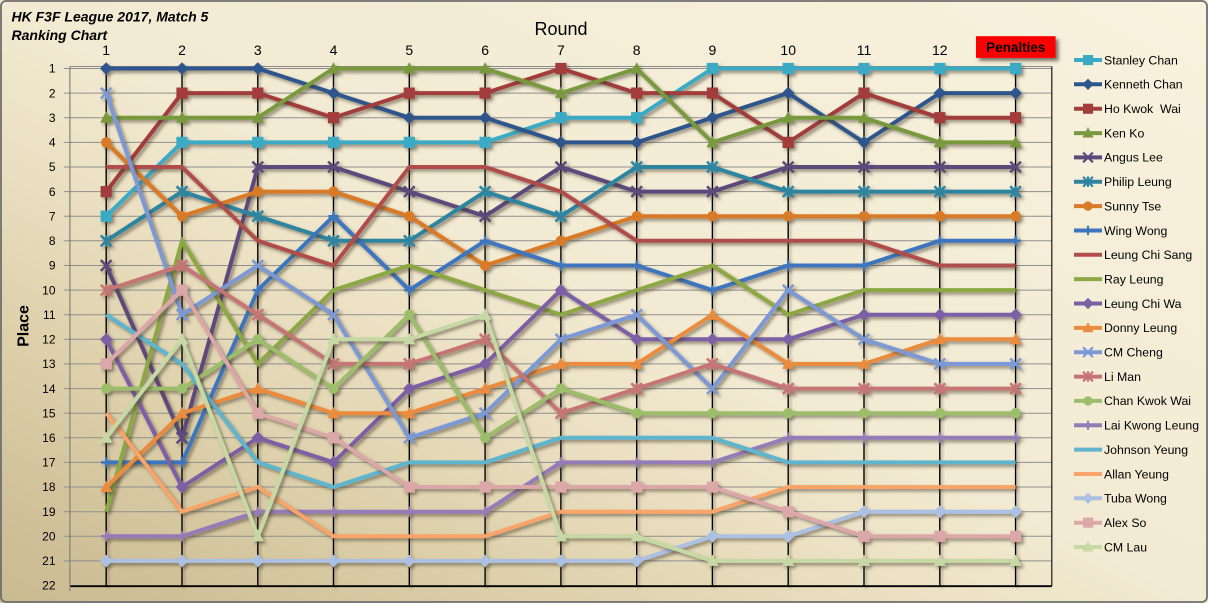 Image resolution: width=1208 pixels, height=608 pixels. Describe the element at coordinates (1132, 206) in the screenshot. I see `svg-text: Sunny Tse` at that location.